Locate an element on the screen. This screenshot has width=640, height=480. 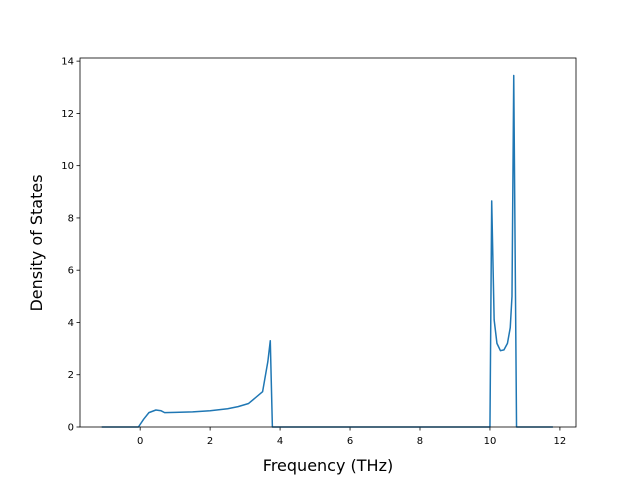
x-axis-label: Frequency (THz) is located at coordinates (328, 465).